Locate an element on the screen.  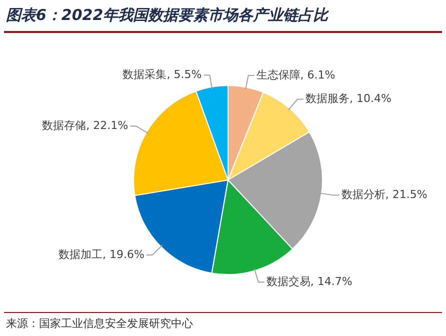
chart-title: 图表6：2022年我国数据要素市场各产业链占比 is located at coordinates (167, 15).